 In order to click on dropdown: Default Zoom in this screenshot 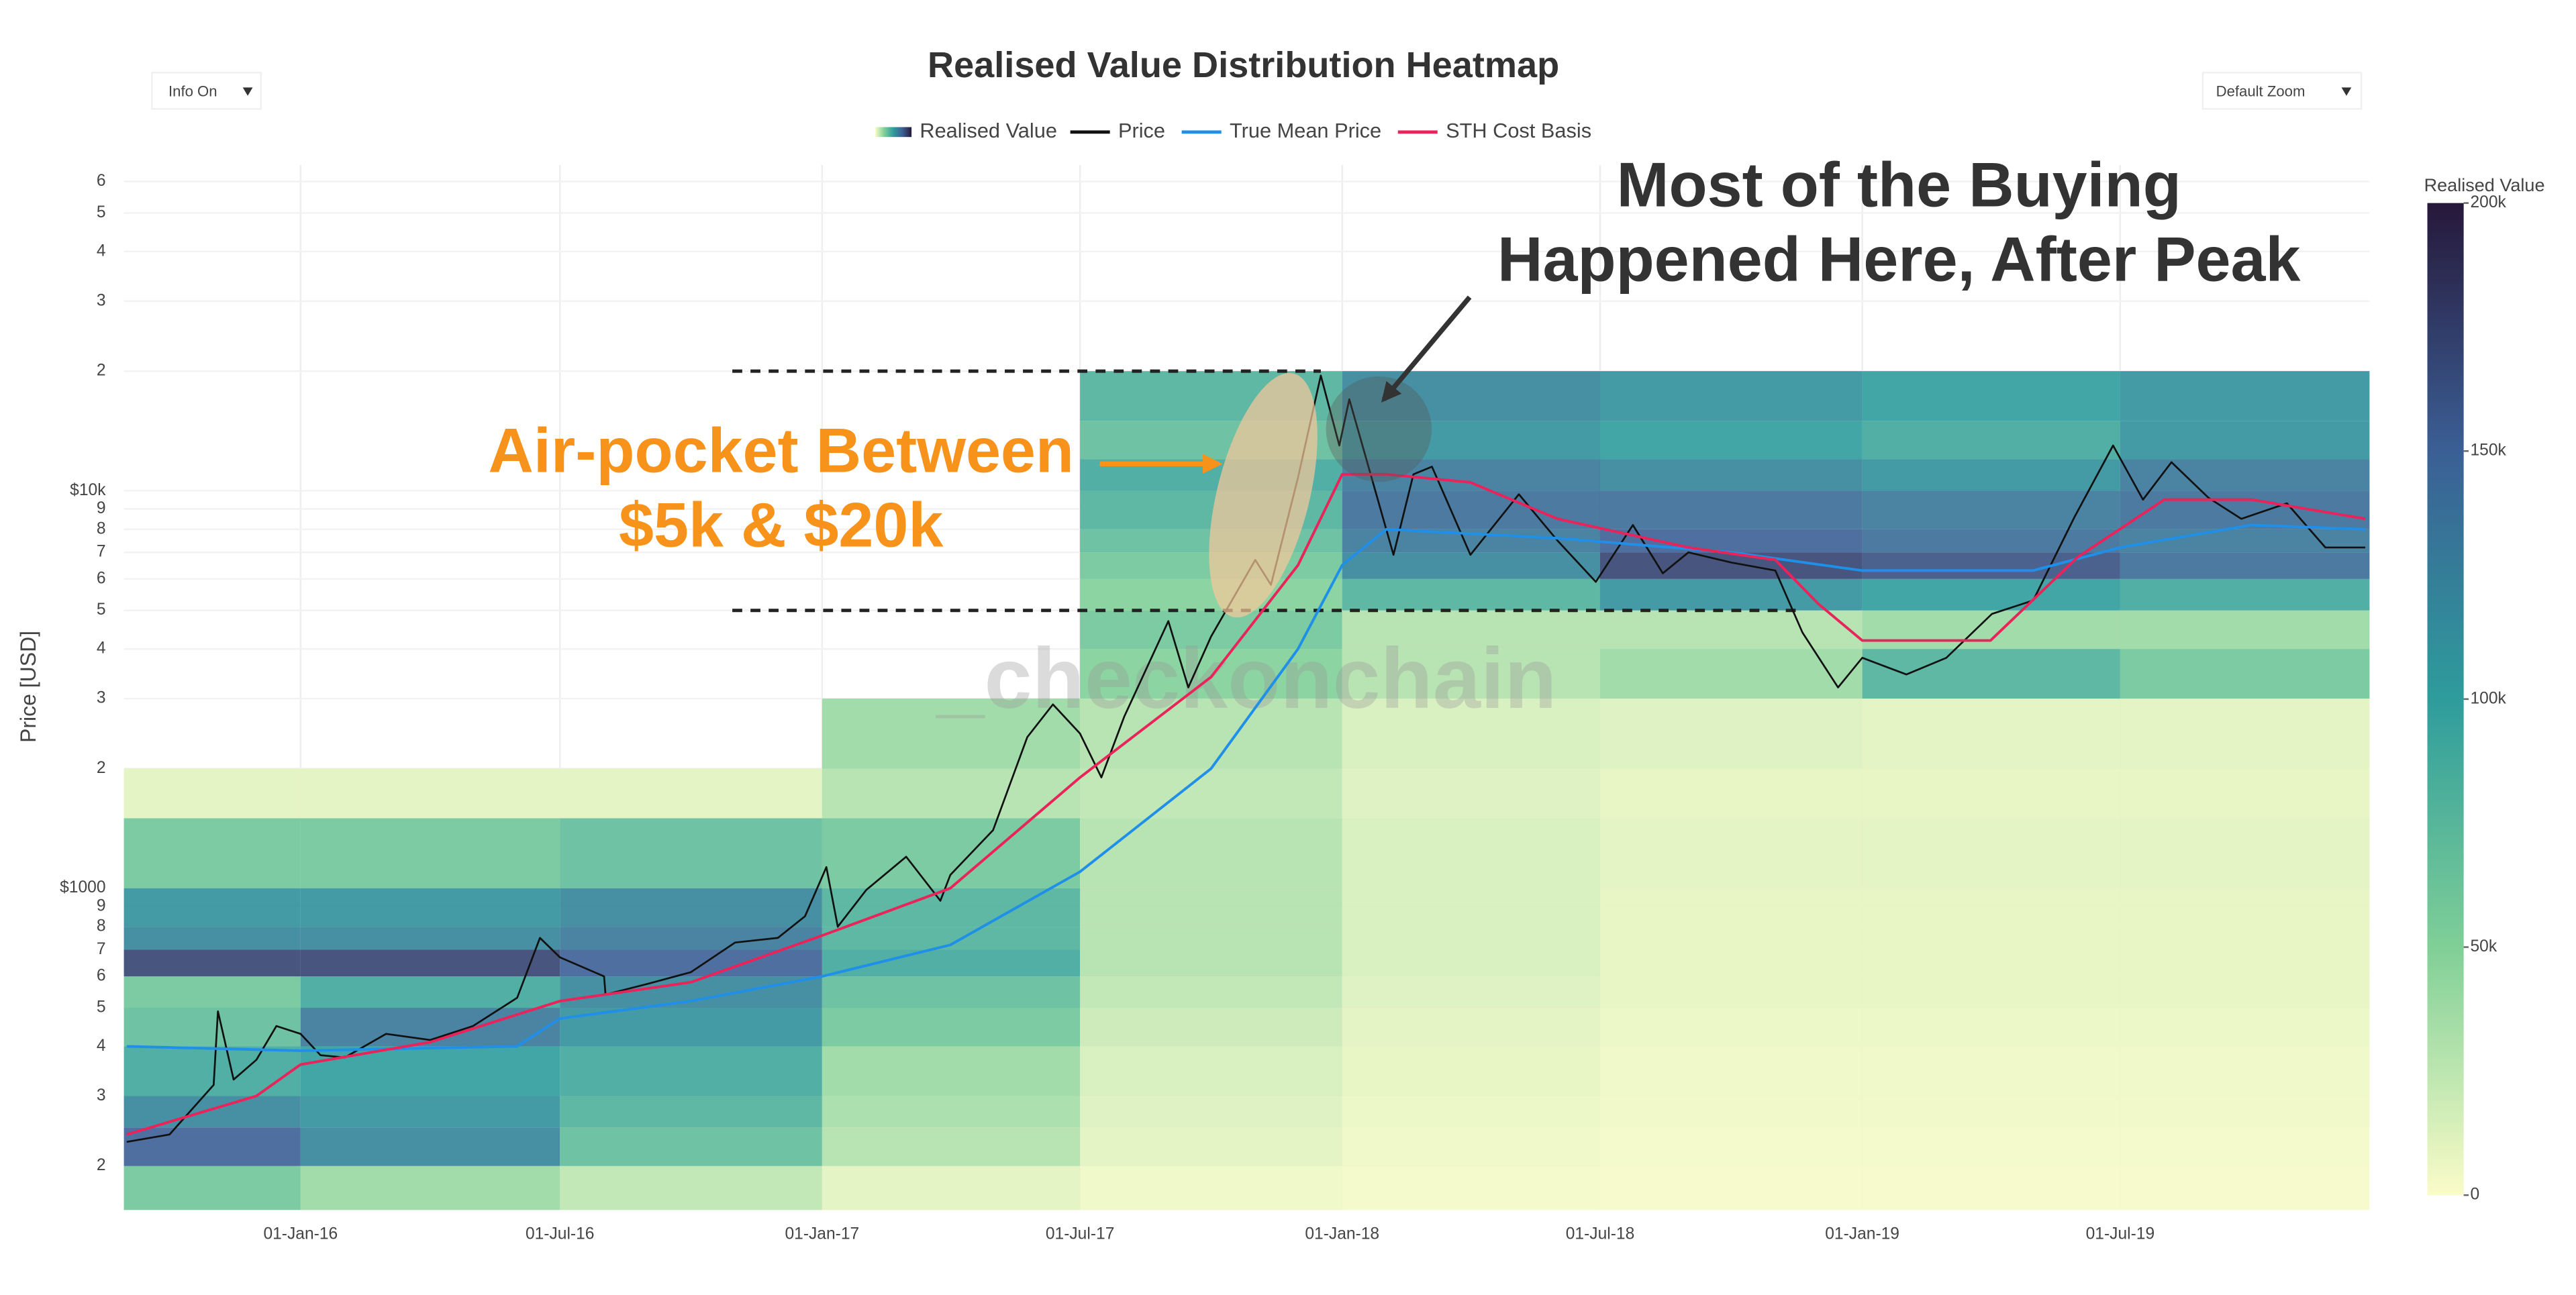, I will do `click(2282, 91)`.